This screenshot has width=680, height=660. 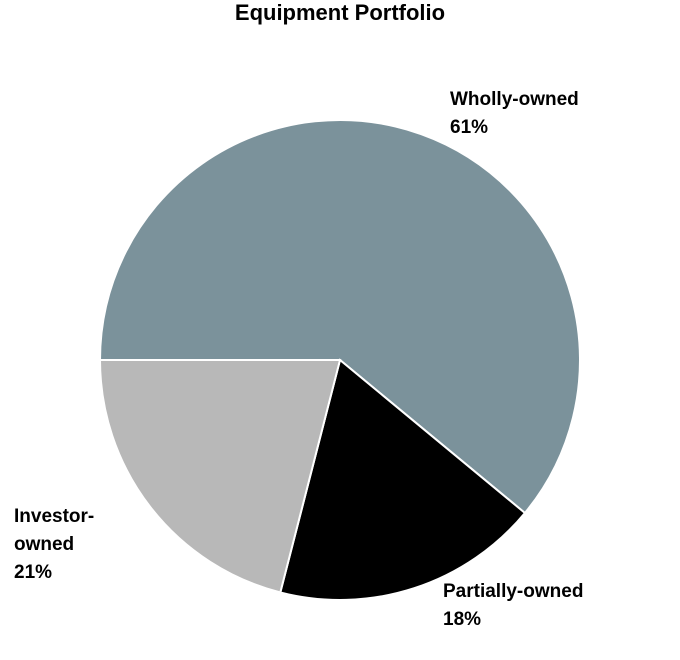 I want to click on pie-slice-investor-owned, so click(x=220, y=476).